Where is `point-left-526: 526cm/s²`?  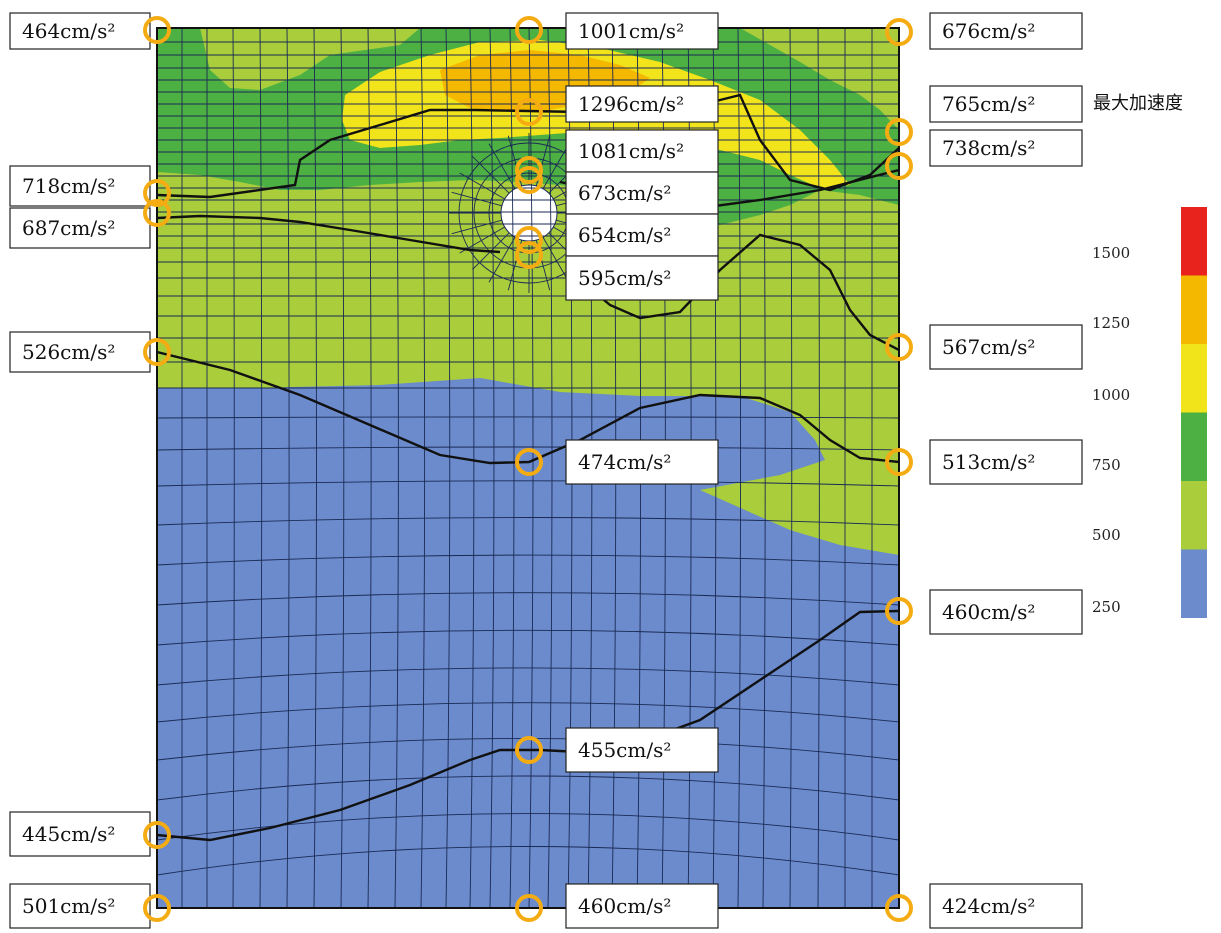
point-left-526: 526cm/s² is located at coordinates (90, 352).